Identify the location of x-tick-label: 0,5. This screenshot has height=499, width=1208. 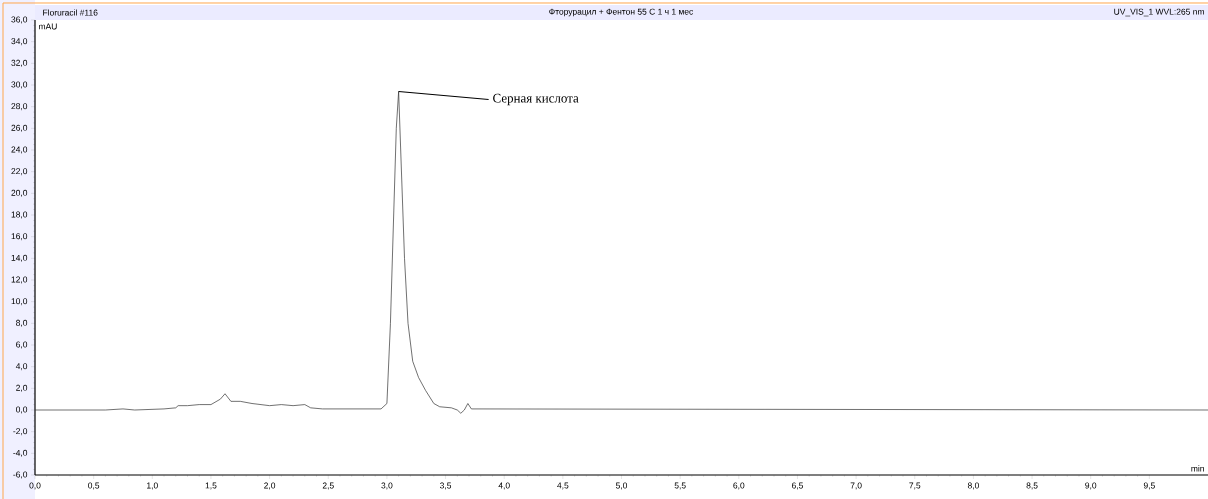
(94, 486).